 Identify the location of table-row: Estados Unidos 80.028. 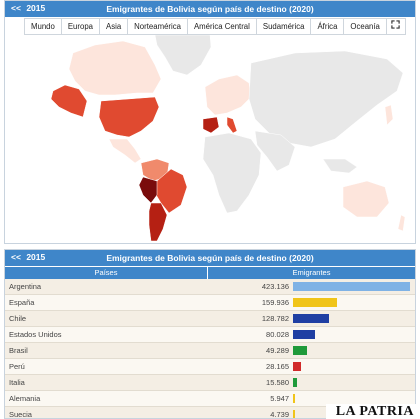
(210, 335).